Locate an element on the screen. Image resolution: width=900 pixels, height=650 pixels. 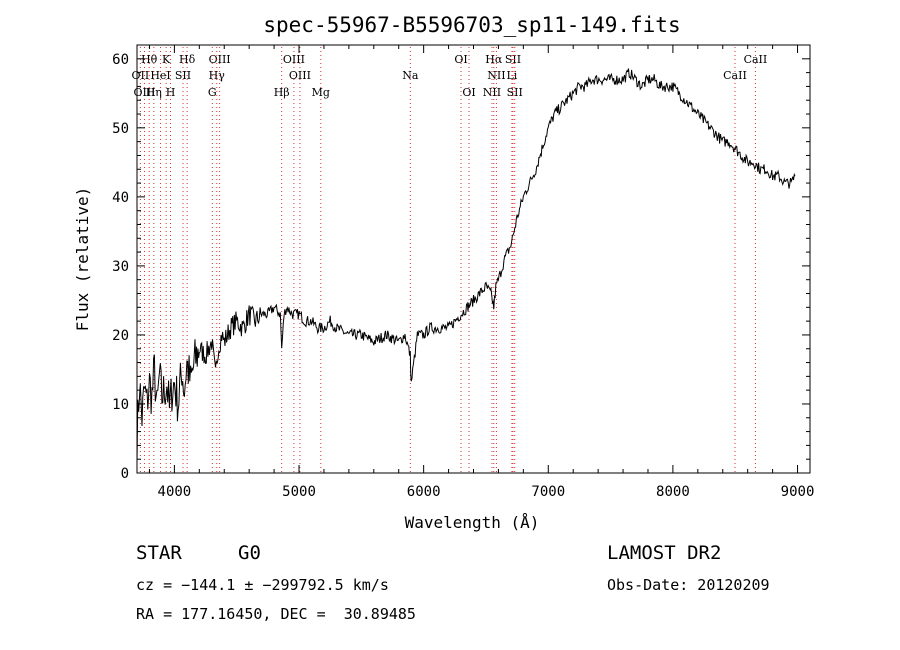
spectral-line-label: Hδ is located at coordinates (187, 59).